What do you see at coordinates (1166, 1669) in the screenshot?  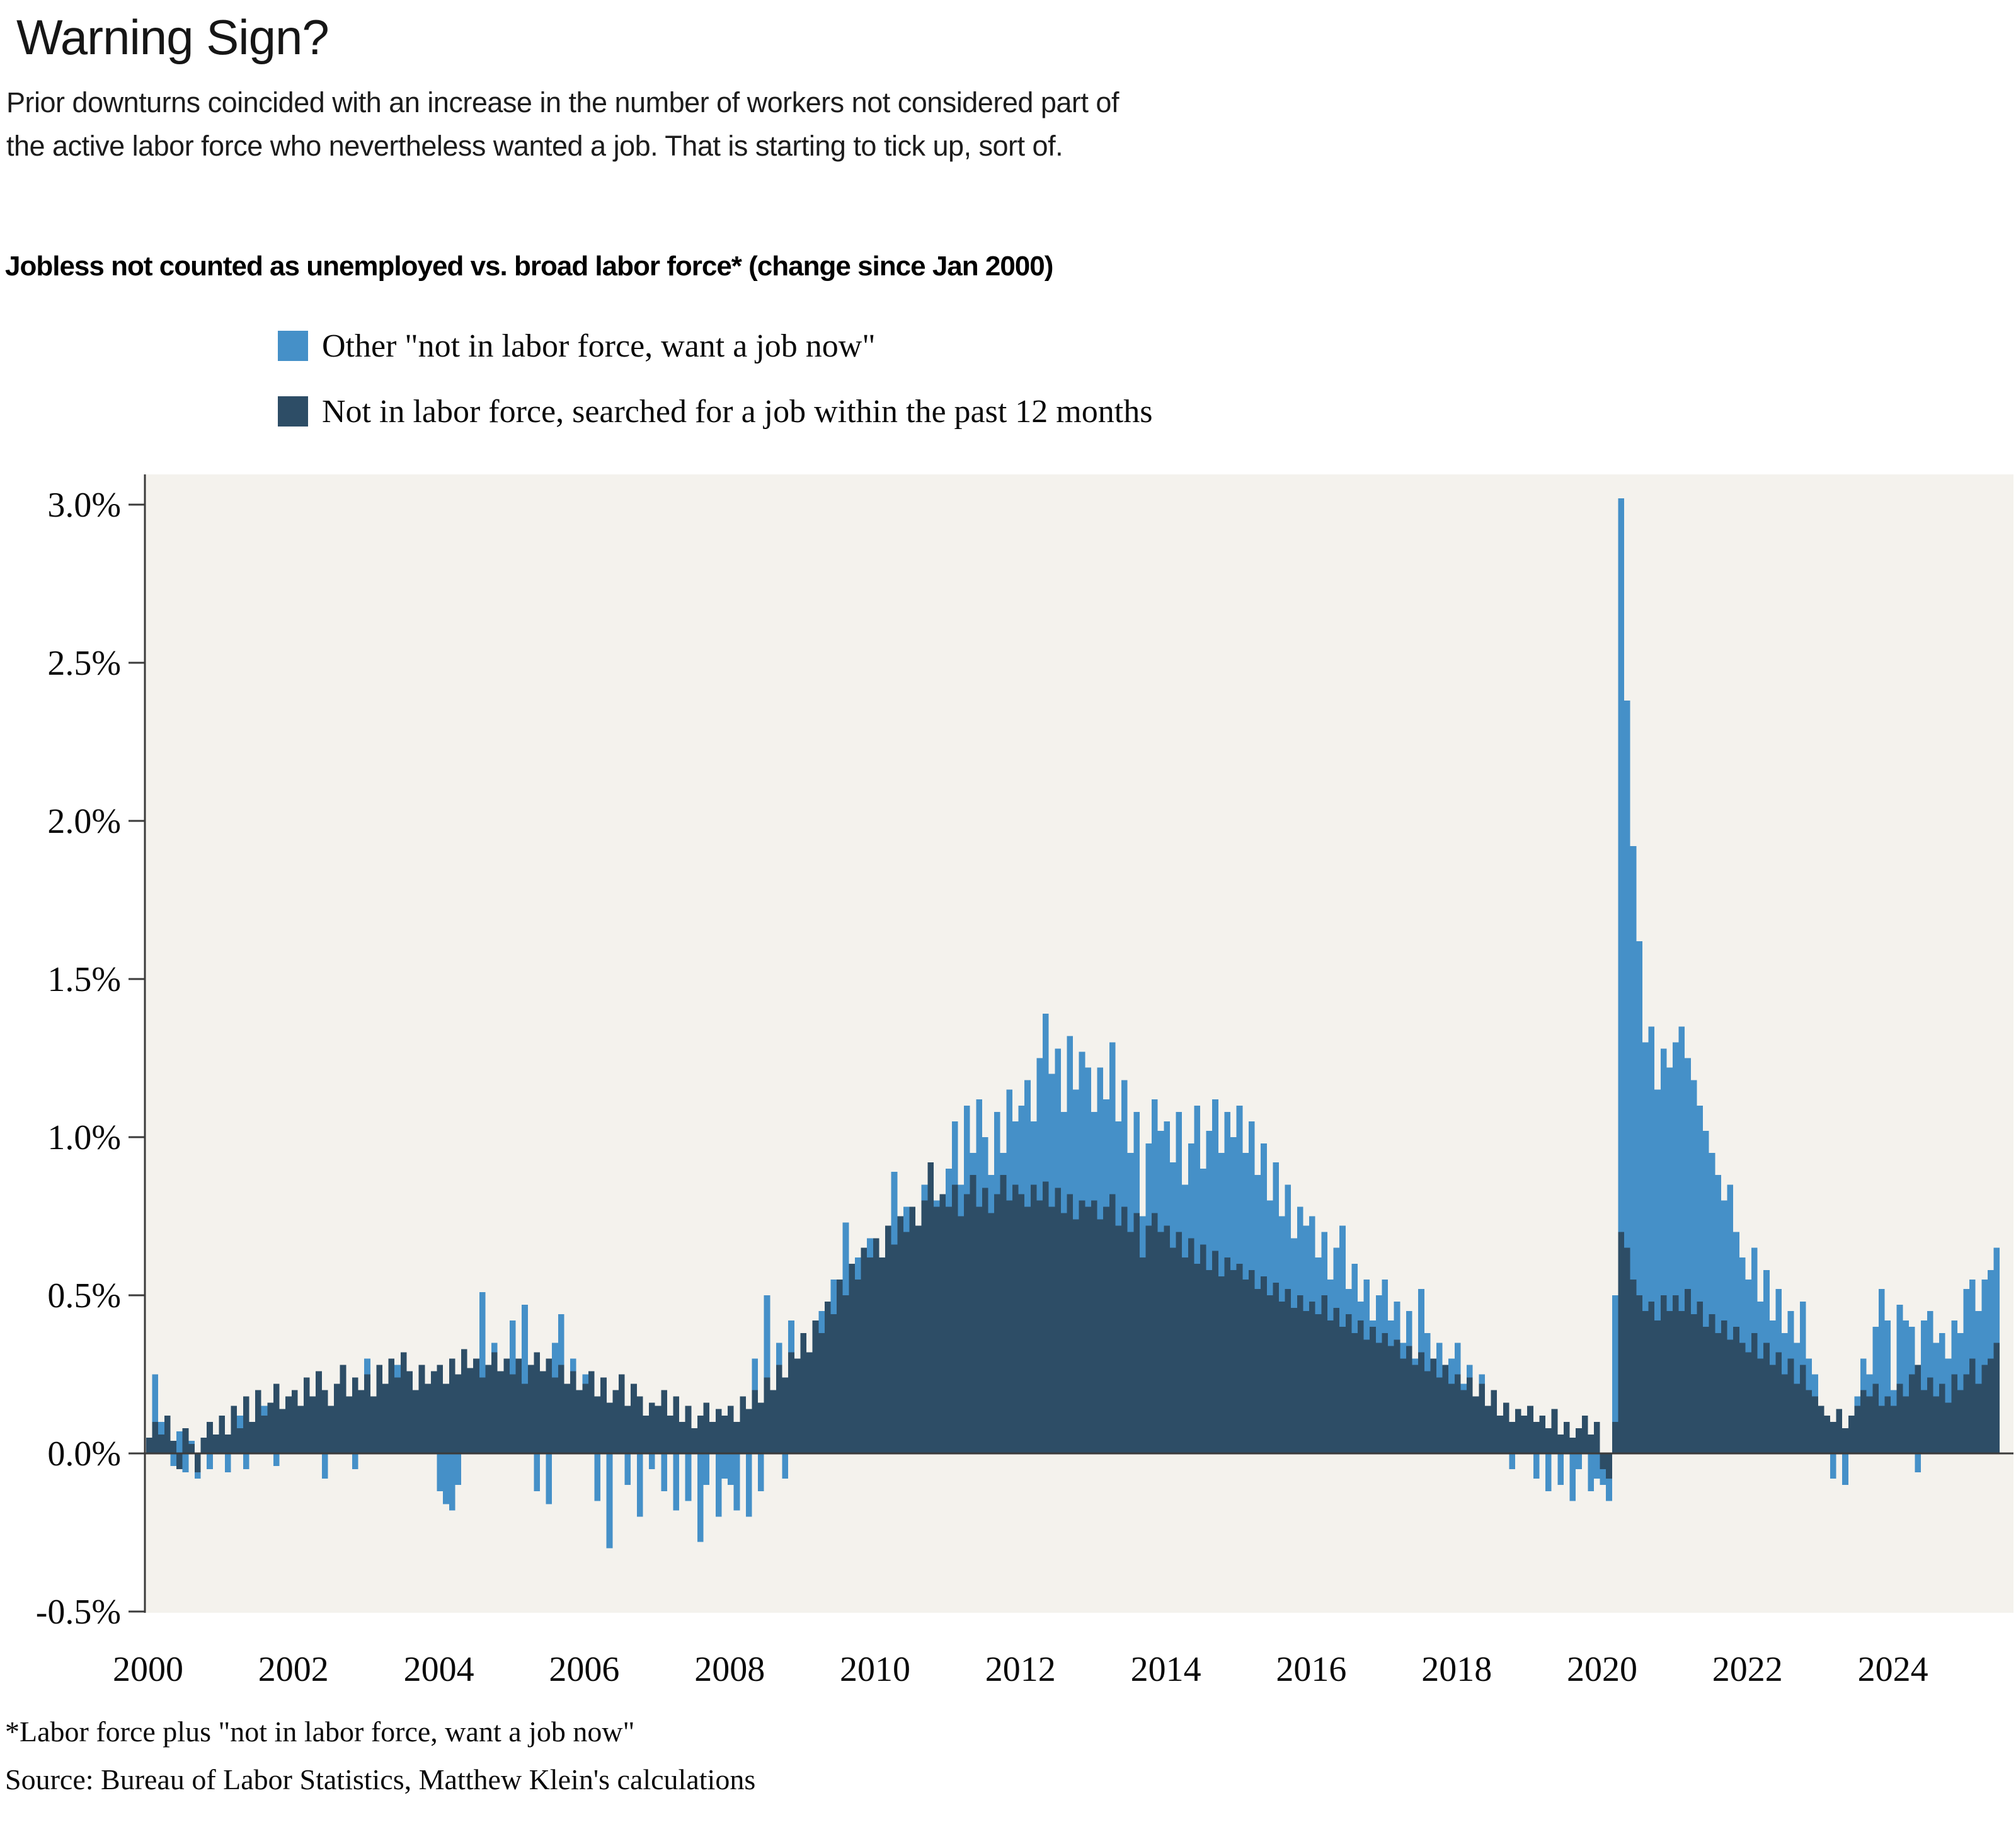 I see `svg-text: 2014` at bounding box center [1166, 1669].